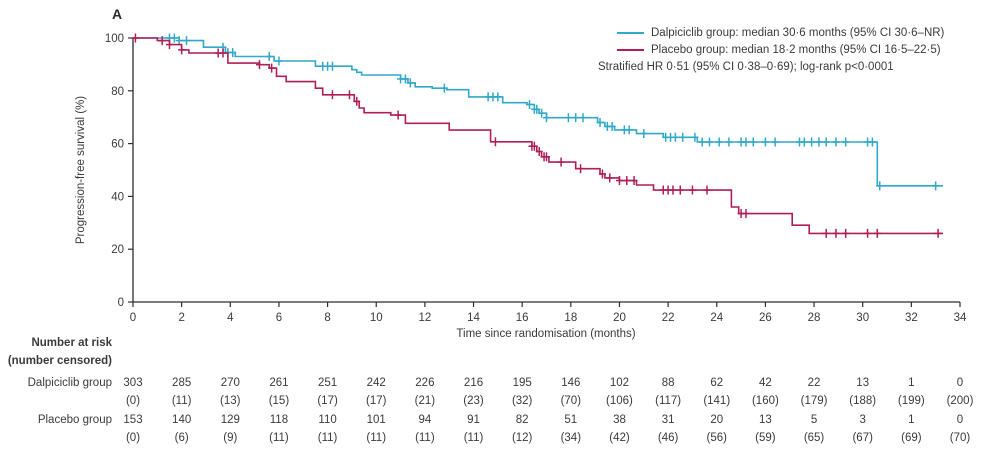 This screenshot has height=457, width=982. What do you see at coordinates (114, 39) in the screenshot?
I see `y-tick-label: 100` at bounding box center [114, 39].